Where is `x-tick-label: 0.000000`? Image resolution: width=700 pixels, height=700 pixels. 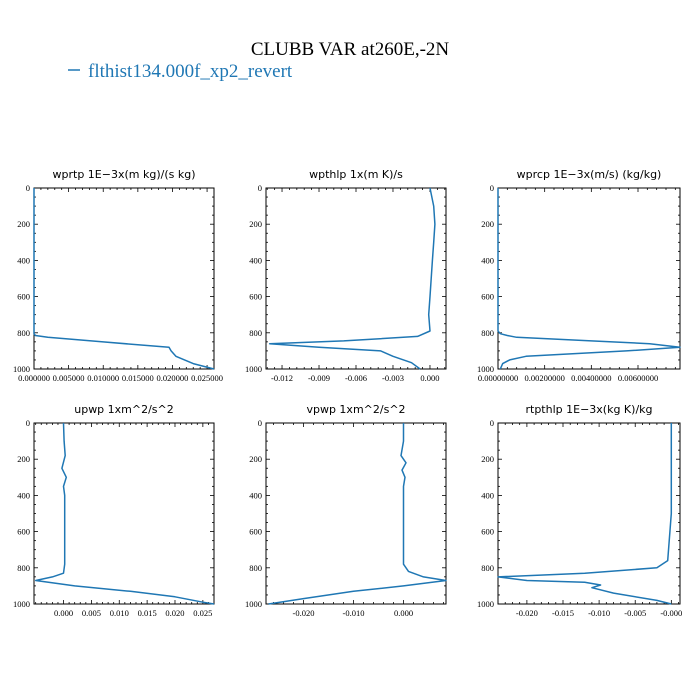 x-tick-label: 0.000000 is located at coordinates (34, 378).